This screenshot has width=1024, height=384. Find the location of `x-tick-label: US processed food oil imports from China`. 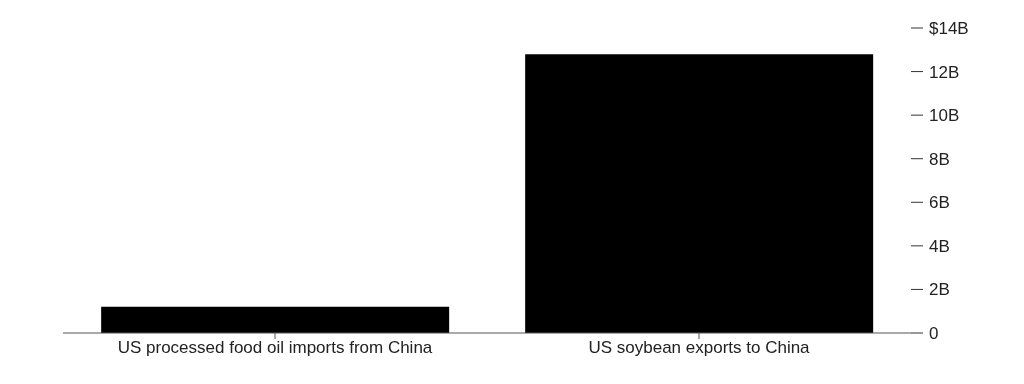

x-tick-label: US processed food oil imports from China is located at coordinates (275, 348).